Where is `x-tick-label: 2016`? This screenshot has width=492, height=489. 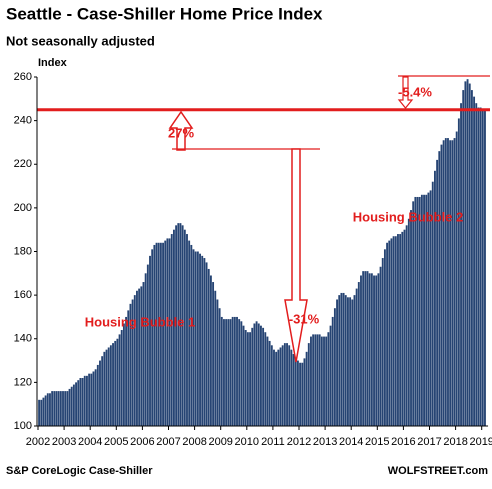 x-tick-label: 2016 is located at coordinates (403, 442).